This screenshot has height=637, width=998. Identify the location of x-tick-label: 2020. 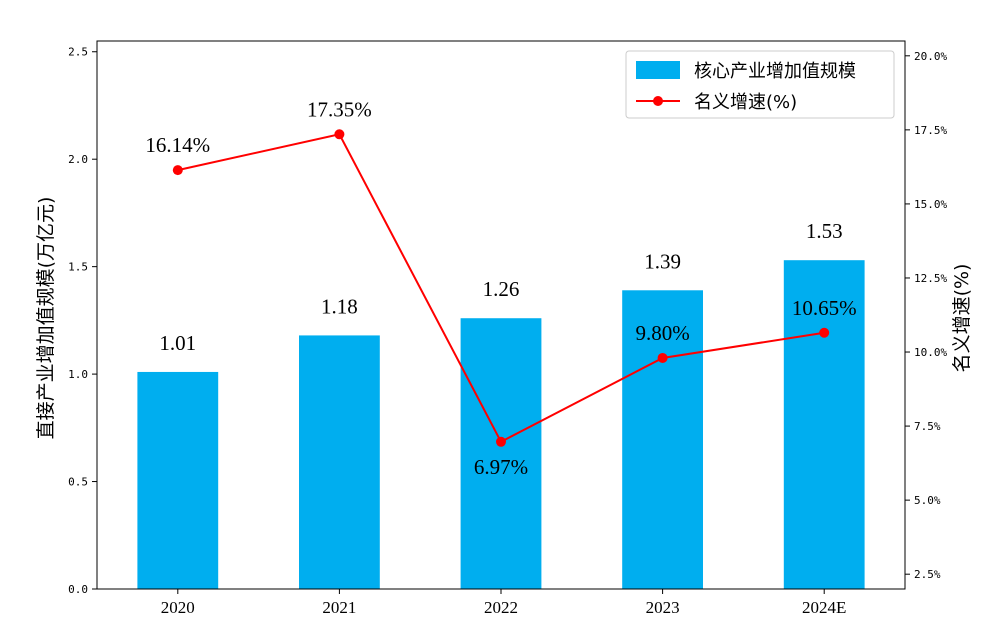
(178, 607).